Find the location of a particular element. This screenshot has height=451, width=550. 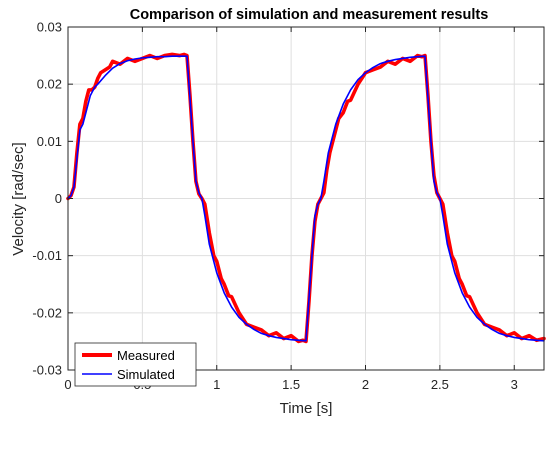

x-tick-label: 2 is located at coordinates (365, 384).